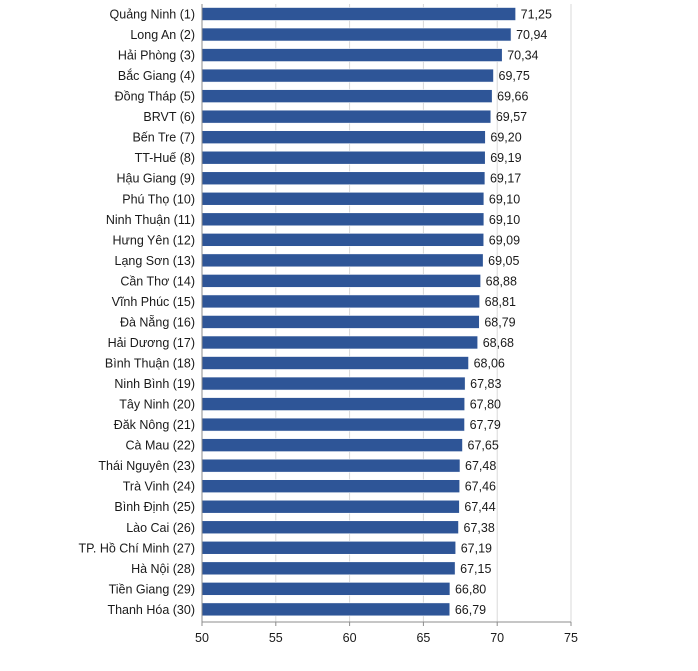  Describe the element at coordinates (165, 158) in the screenshot. I see `category-label: TT-Huế (8)` at that location.